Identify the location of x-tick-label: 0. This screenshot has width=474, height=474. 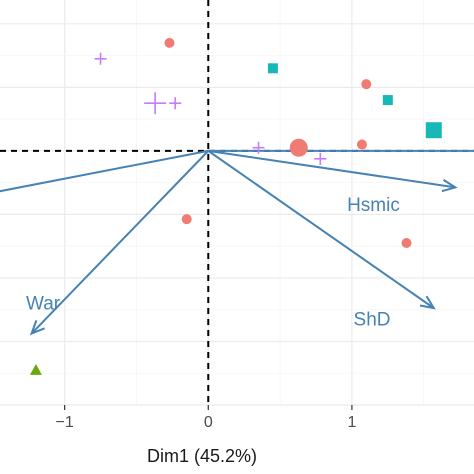
(208, 422).